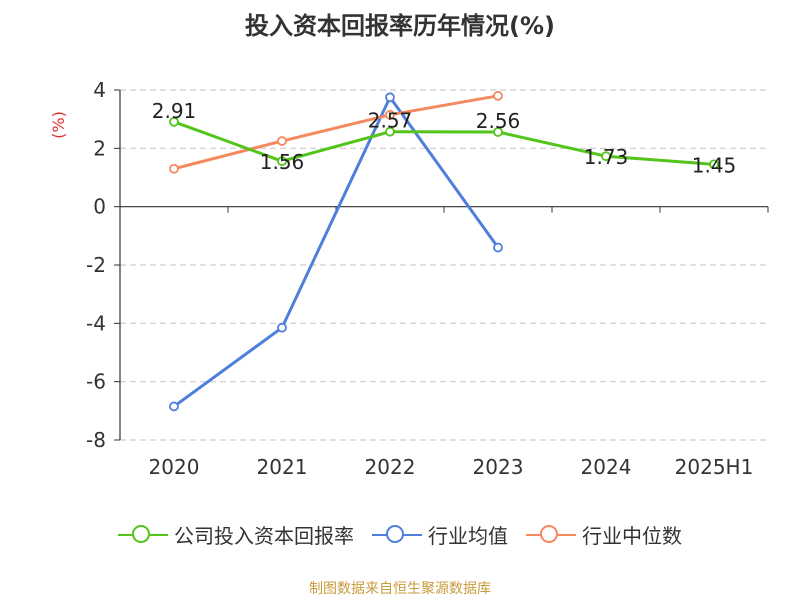 The width and height of the screenshot is (800, 600). Describe the element at coordinates (174, 467) in the screenshot. I see `x-tick-label: 2020` at that location.